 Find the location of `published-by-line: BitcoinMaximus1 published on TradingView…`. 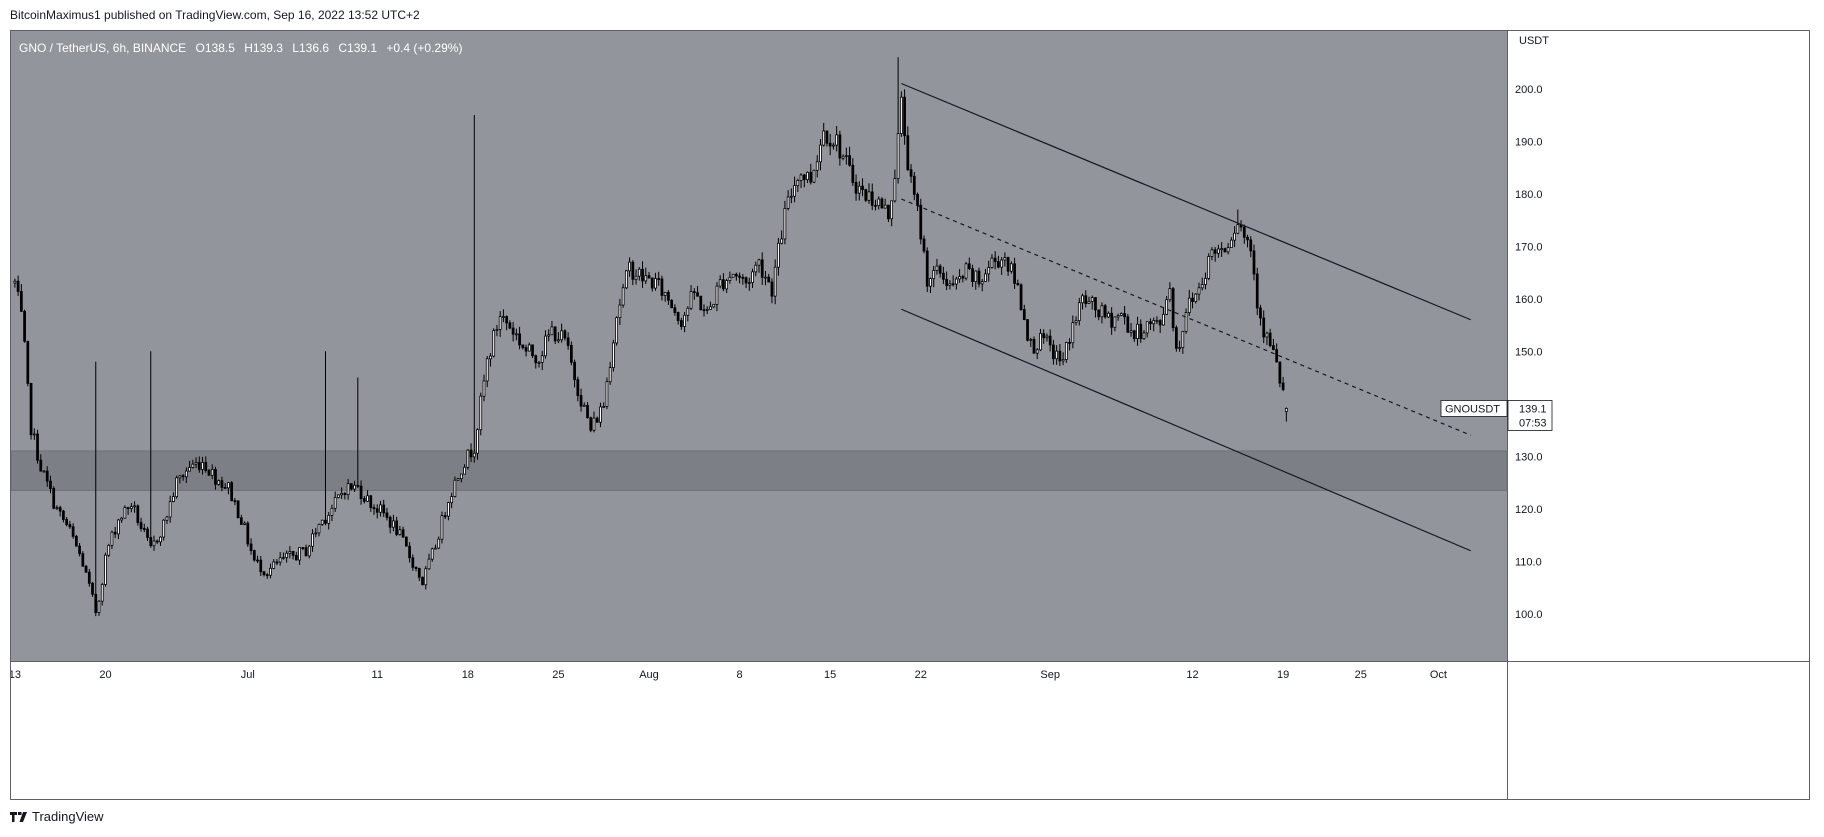

published-by-line: BitcoinMaximus1 published on TradingView… is located at coordinates (215, 15).